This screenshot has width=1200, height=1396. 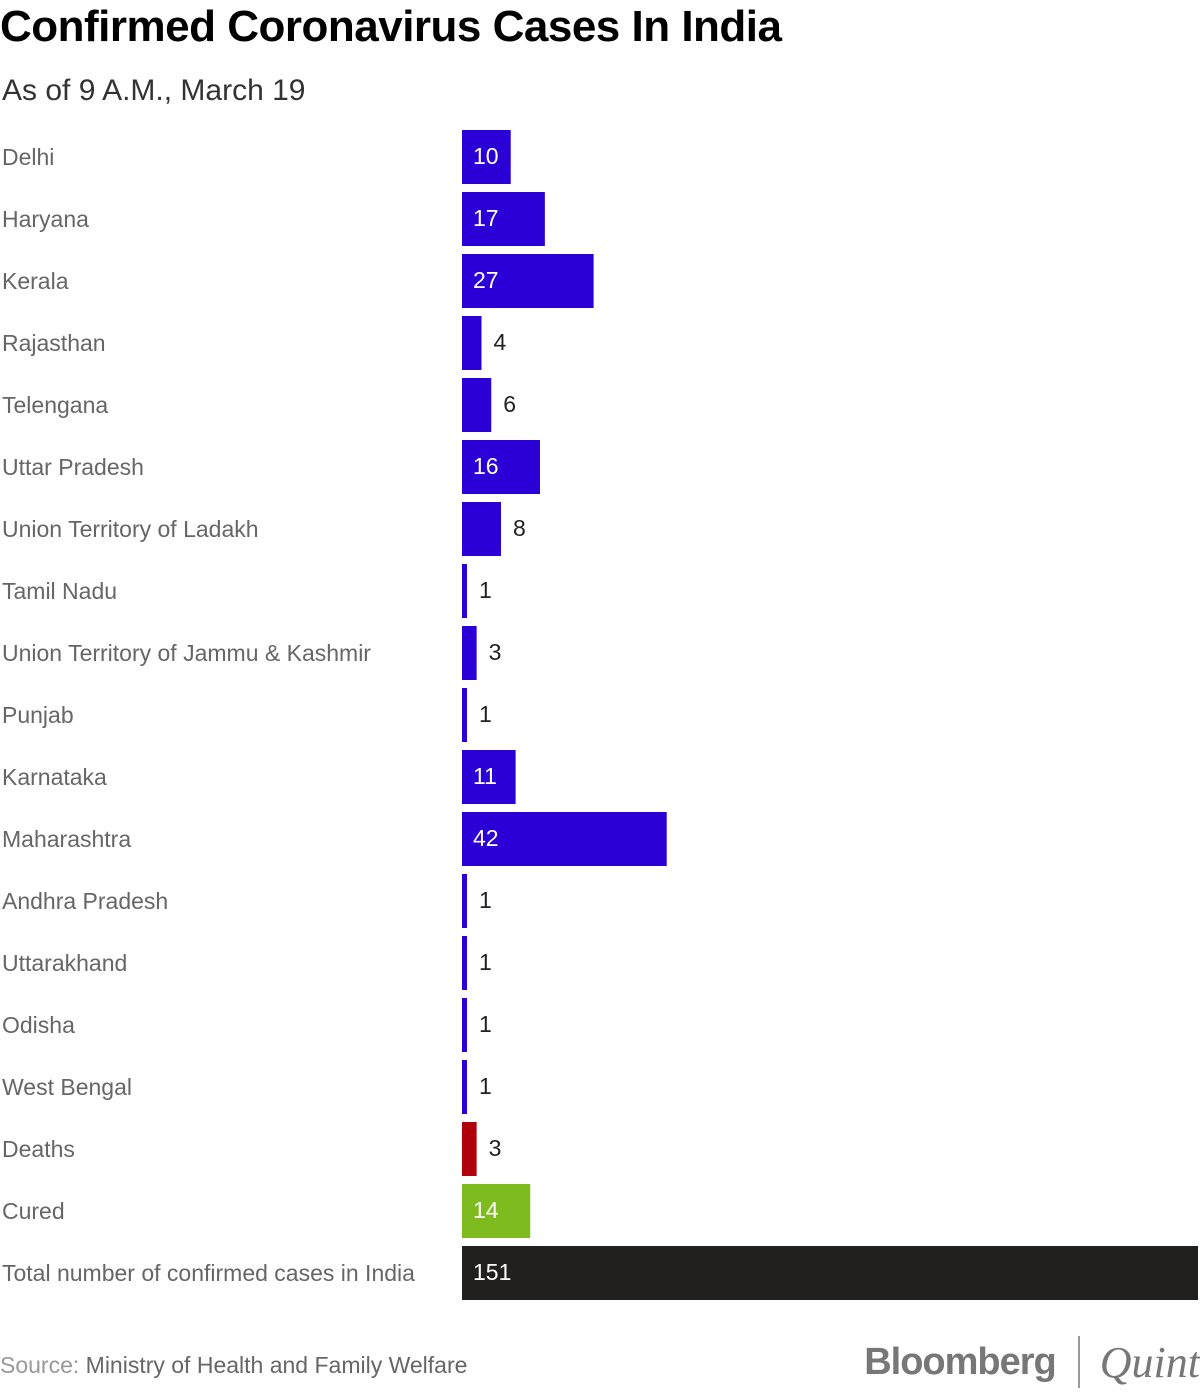 I want to click on bar-haryana, so click(x=503, y=219).